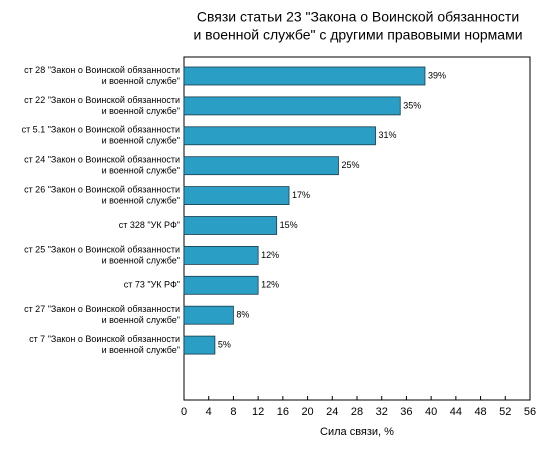 The height and width of the screenshot is (450, 550). What do you see at coordinates (437, 75) in the screenshot?
I see `value-label: 39%` at bounding box center [437, 75].